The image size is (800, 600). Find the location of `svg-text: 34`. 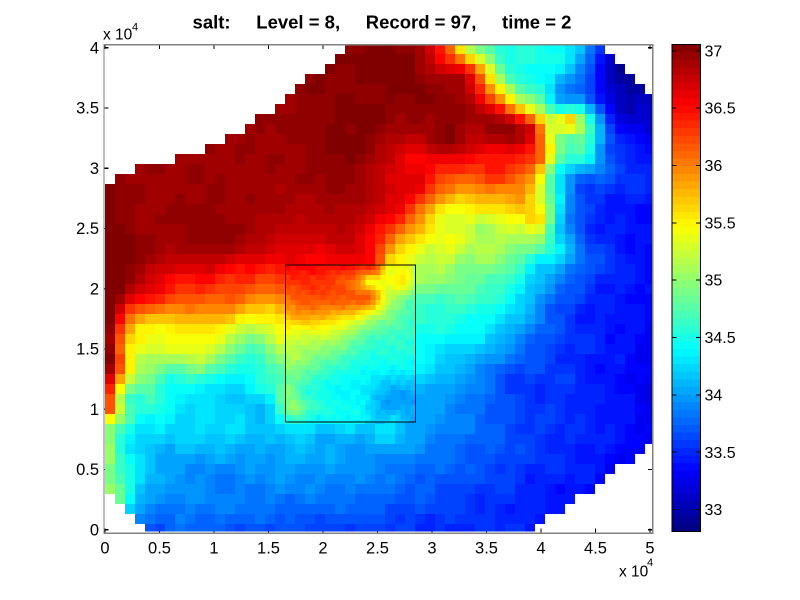

svg-text: 34 is located at coordinates (714, 395).